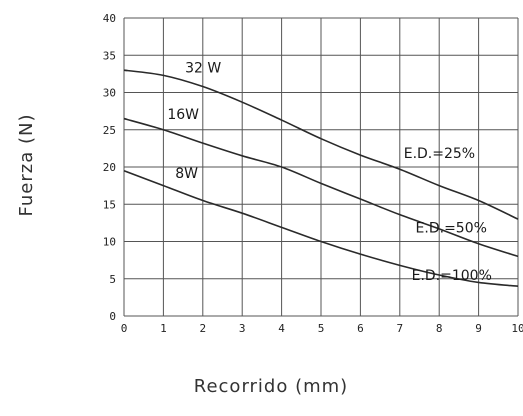  What do you see at coordinates (109, 55) in the screenshot?
I see `y-tick-35: 35` at bounding box center [109, 55].